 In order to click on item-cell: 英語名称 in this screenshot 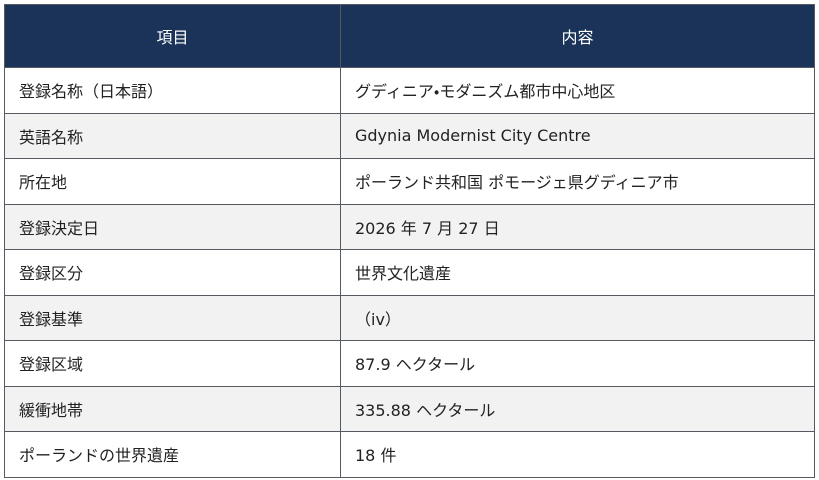, I will do `click(172, 135)`.